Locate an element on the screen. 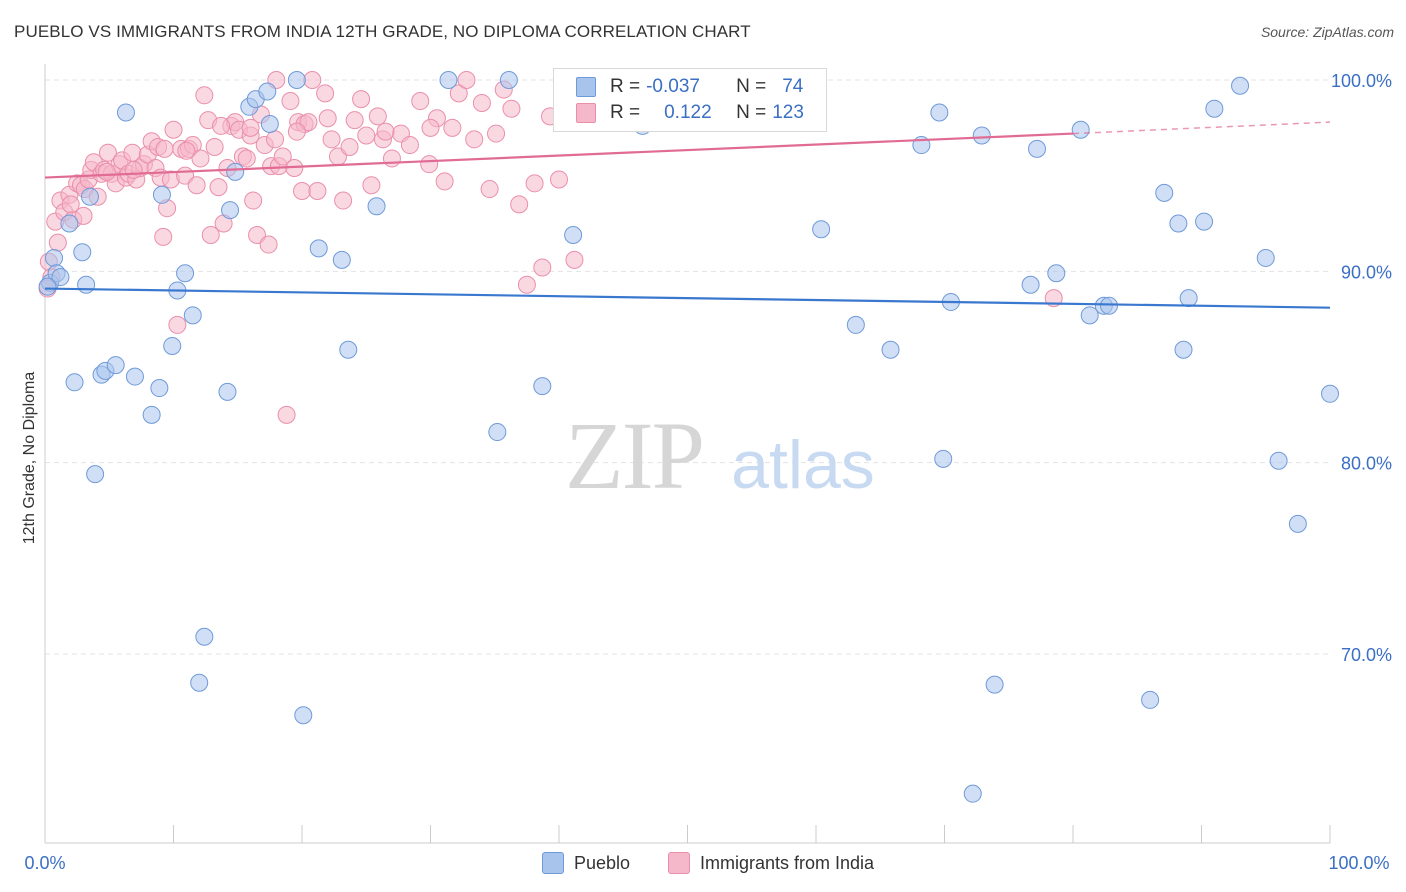  india-trend-extension is located at coordinates (1201, 128).